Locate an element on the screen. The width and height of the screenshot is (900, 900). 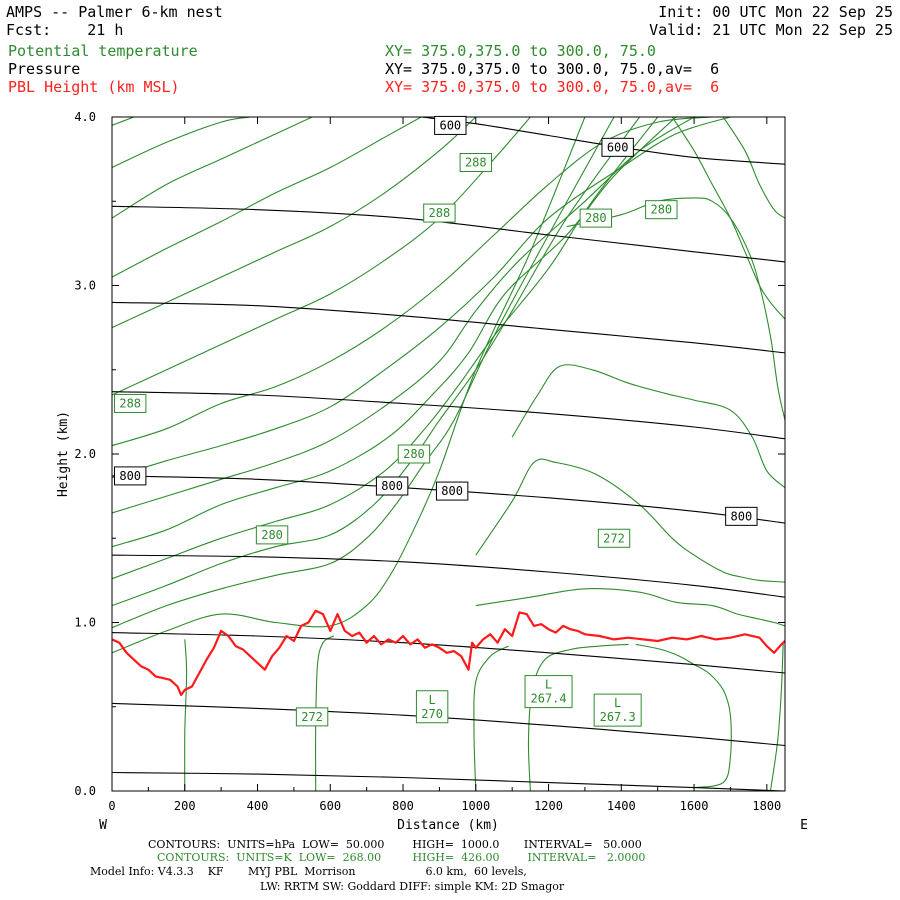
isobar-label-0-box is located at coordinates (450, 125).